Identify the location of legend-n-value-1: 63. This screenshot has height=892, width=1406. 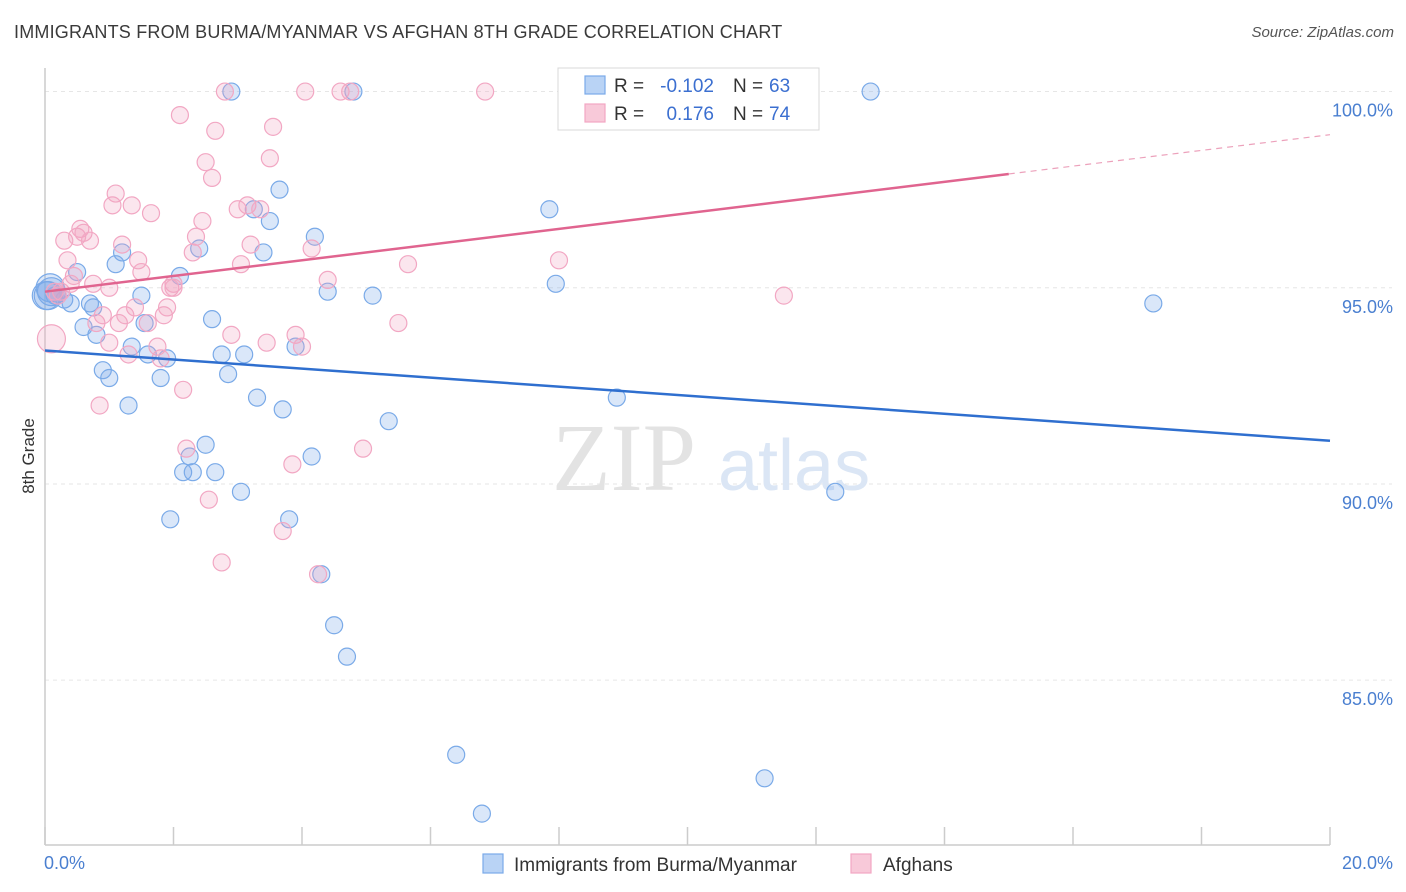
(779, 86).